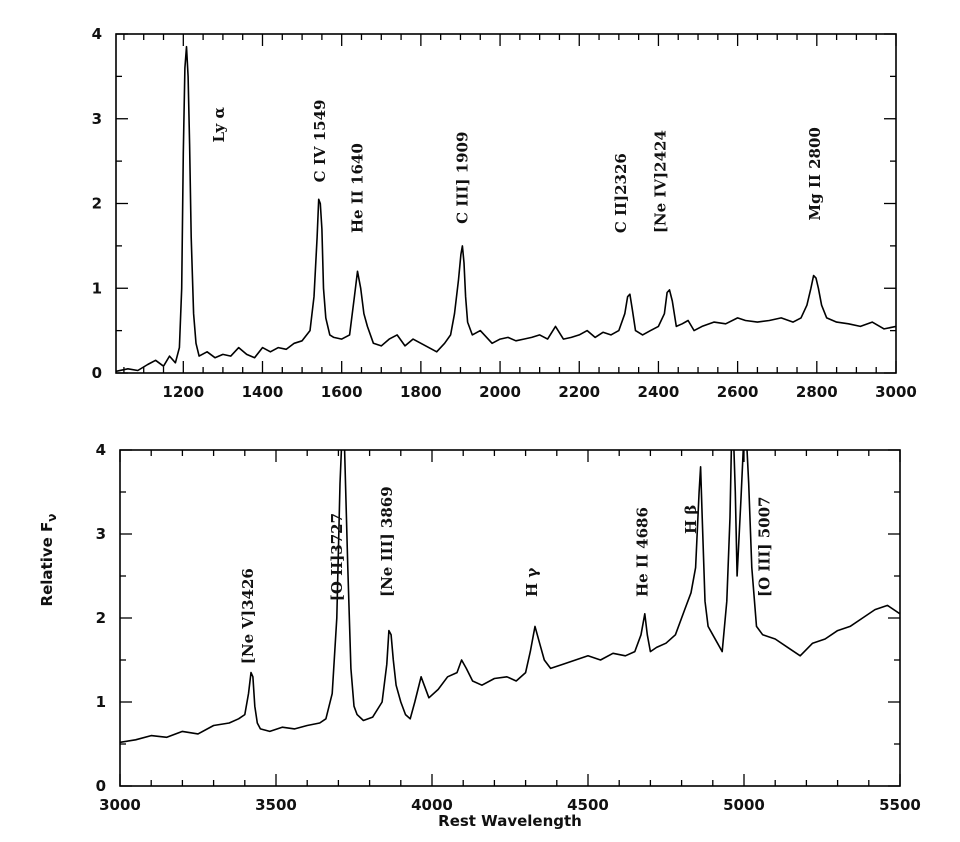 This screenshot has width=960, height=842. I want to click on emission-line-label: He II 4686, so click(643, 552).